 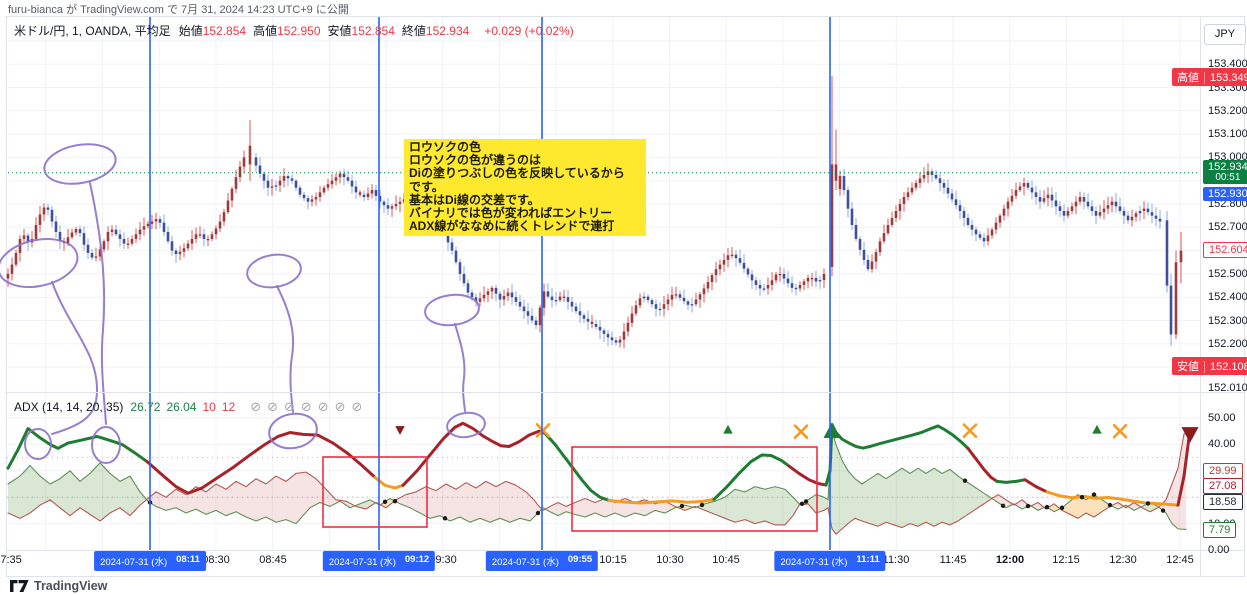 I want to click on signal-markers, so click(x=797, y=432).